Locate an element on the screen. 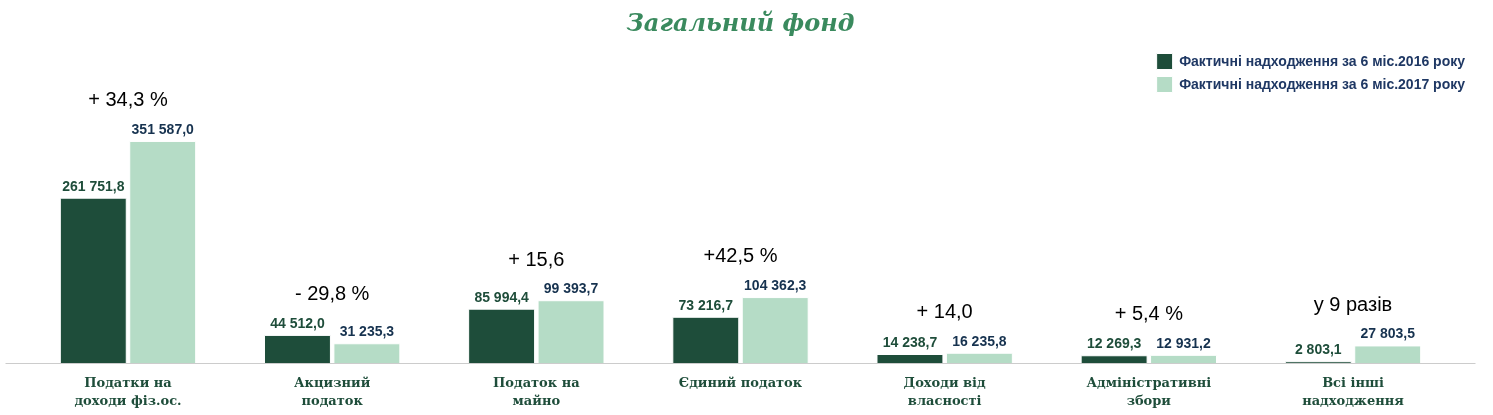 The image size is (1493, 415). data-label: 12 269,3 is located at coordinates (1114, 343).